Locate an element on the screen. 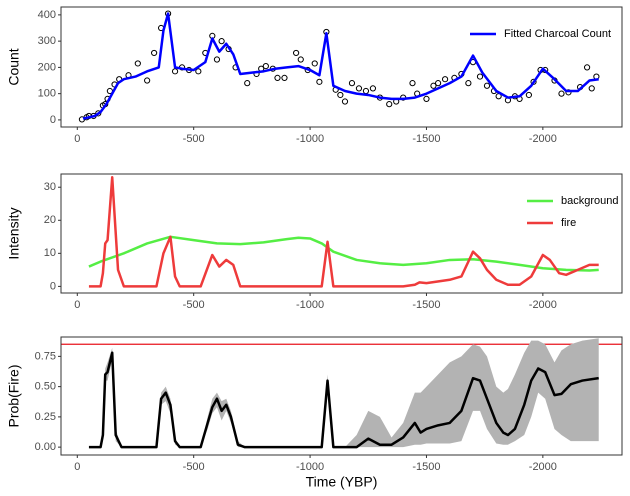 The width and height of the screenshot is (630, 496). y-tick-label: 0.75 is located at coordinates (45, 356).